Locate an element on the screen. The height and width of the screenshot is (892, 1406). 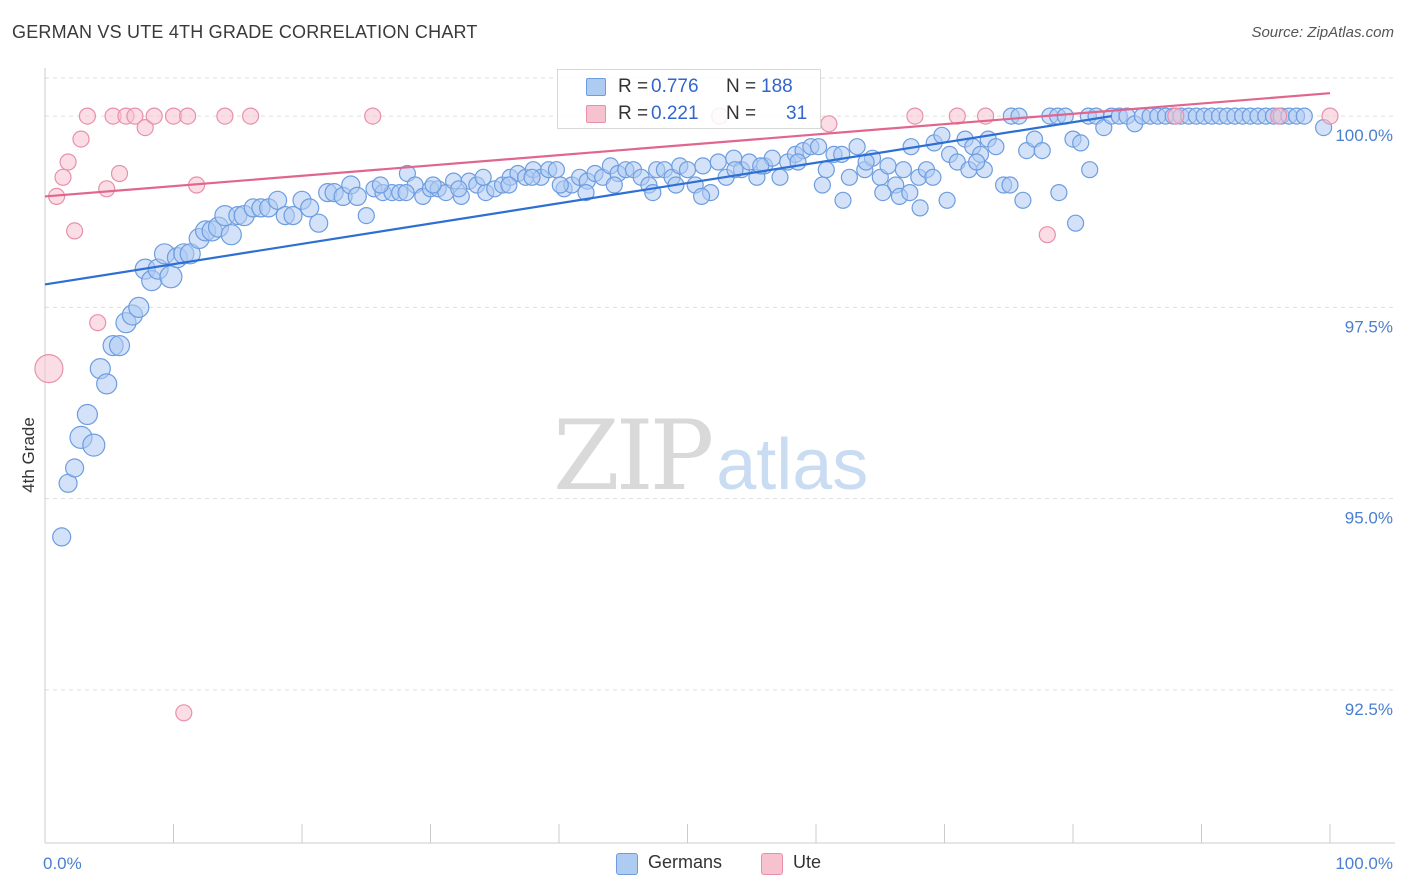
legend-ute-swatch is located at coordinates (772, 864).